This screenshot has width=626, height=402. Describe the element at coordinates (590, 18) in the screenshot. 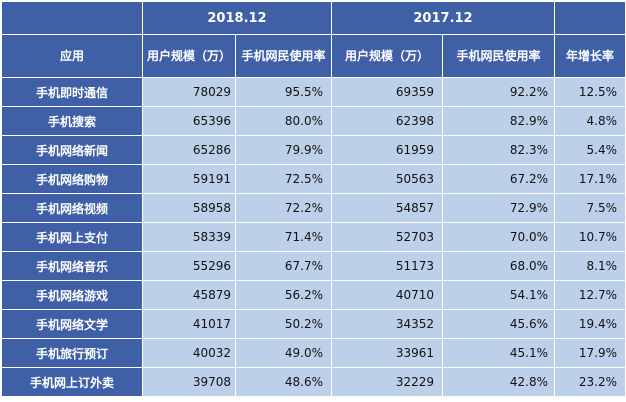

I see `growth-group-cell` at that location.